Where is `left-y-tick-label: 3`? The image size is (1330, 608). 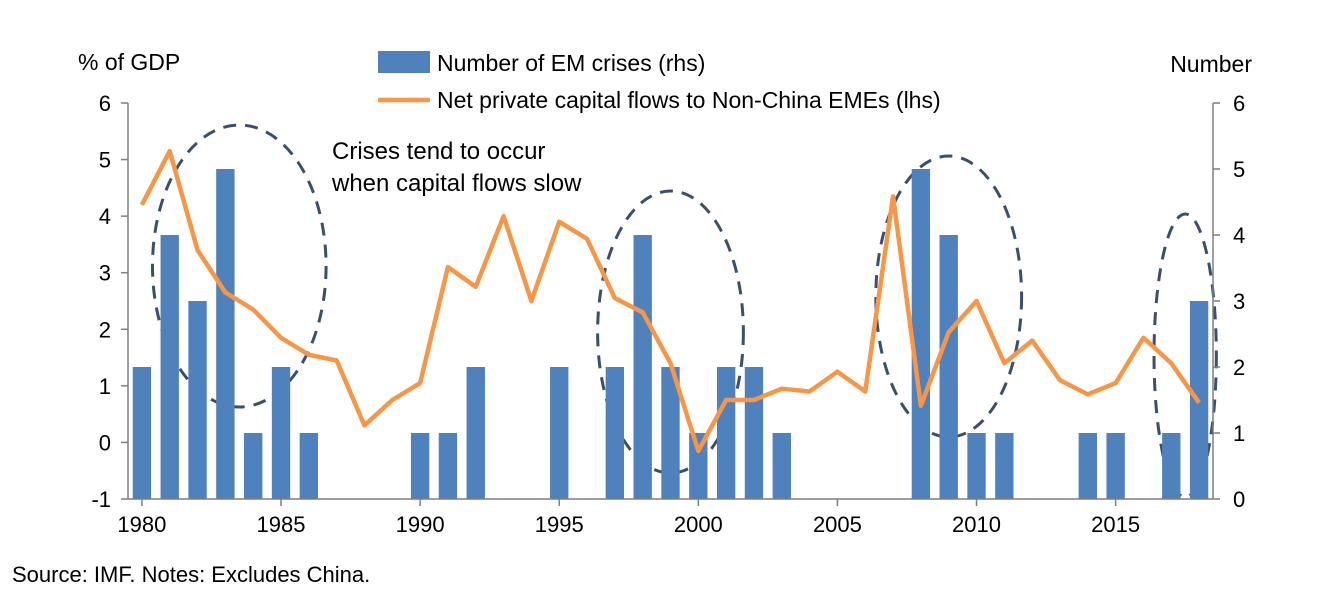
left-y-tick-label: 3 is located at coordinates (105, 273).